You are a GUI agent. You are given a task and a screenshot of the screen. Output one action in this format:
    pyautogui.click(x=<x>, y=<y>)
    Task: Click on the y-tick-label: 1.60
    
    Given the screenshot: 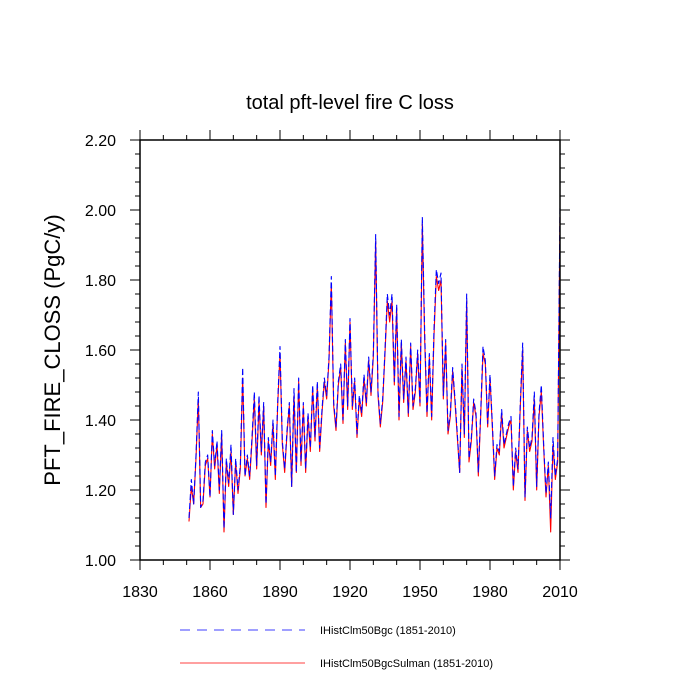 What is the action you would take?
    pyautogui.click(x=100, y=351)
    